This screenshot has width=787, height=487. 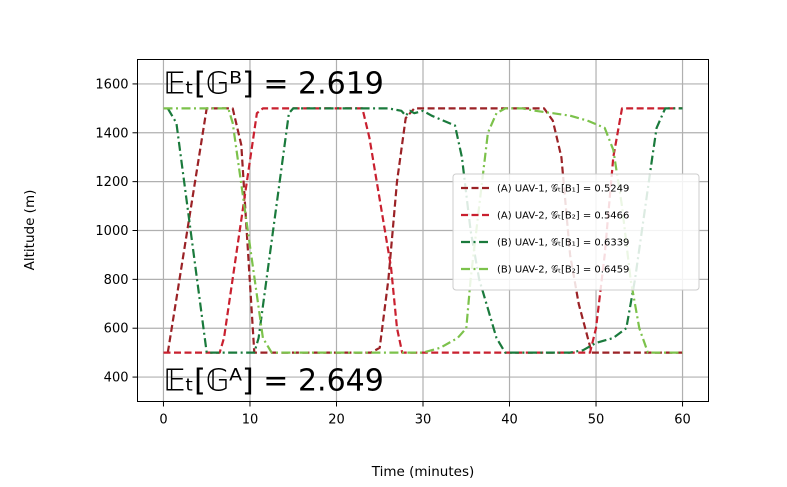 I want to click on x-tick-label: 30, so click(x=423, y=420).